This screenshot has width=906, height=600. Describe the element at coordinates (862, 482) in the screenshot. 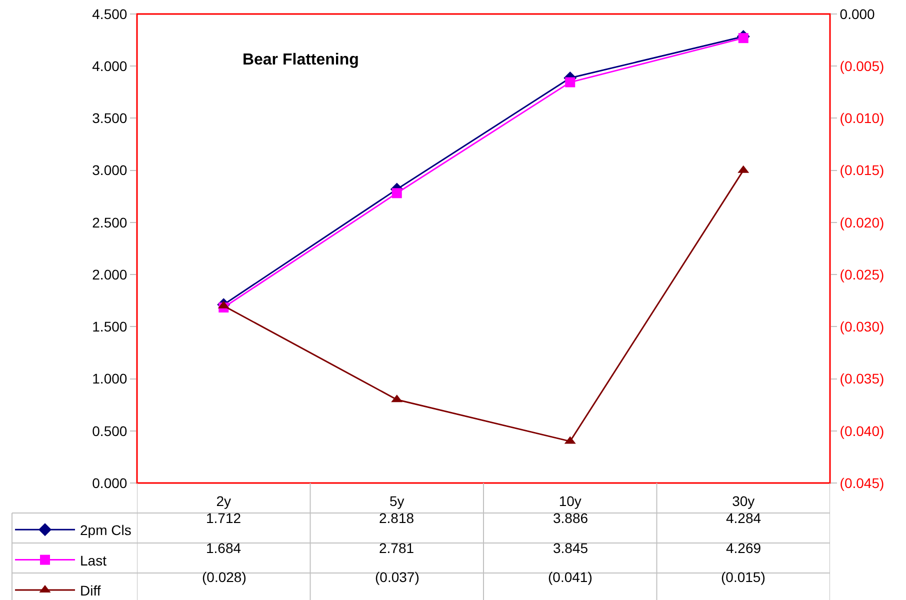

I see `y2-tick-label: (0.045)` at that location.